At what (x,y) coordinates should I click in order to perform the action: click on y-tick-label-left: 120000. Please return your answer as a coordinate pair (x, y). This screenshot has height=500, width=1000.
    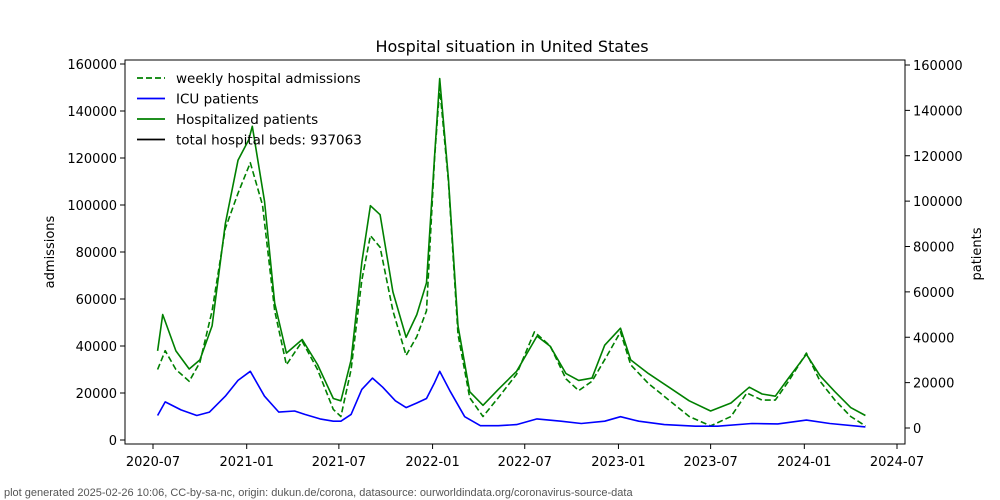
    Looking at the image, I should click on (92, 159).